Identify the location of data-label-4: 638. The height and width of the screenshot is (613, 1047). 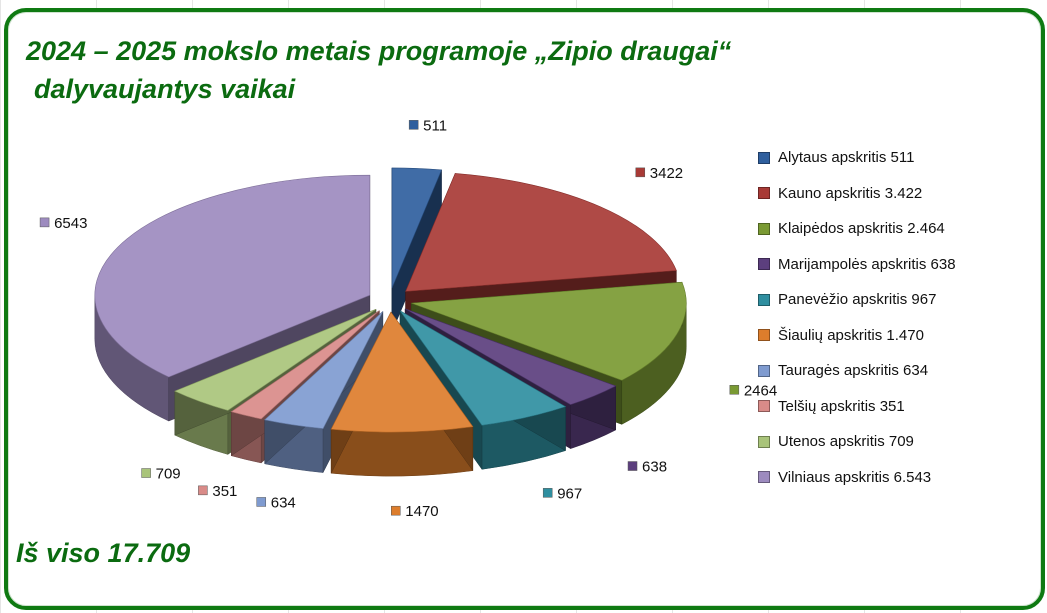
(647, 467).